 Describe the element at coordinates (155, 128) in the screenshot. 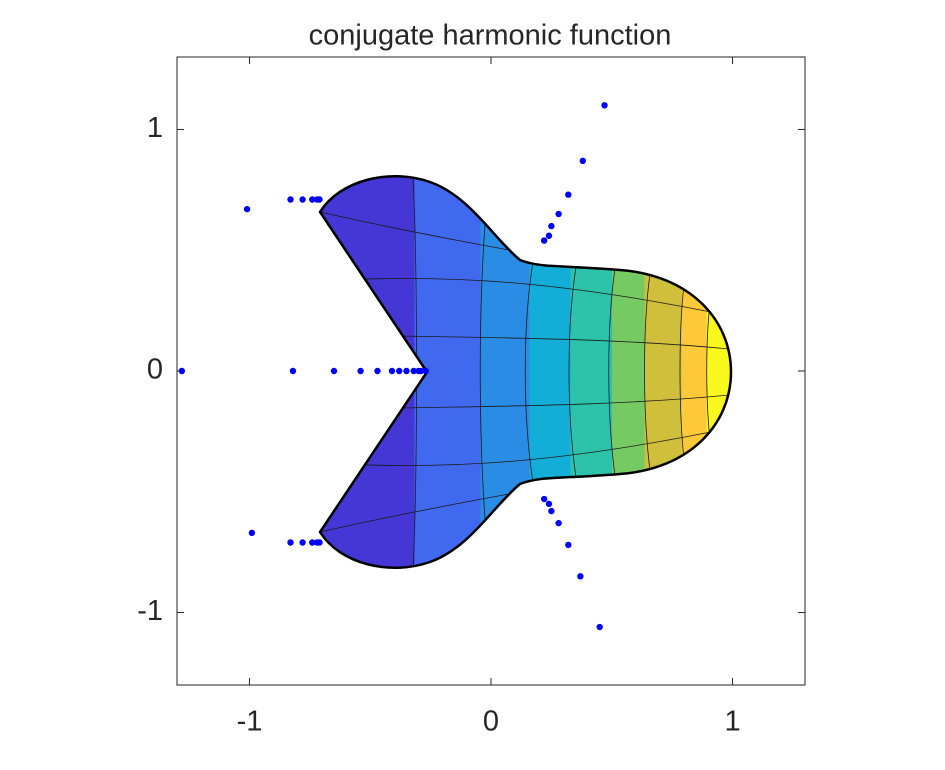

I see `y-tick-label: 1` at that location.